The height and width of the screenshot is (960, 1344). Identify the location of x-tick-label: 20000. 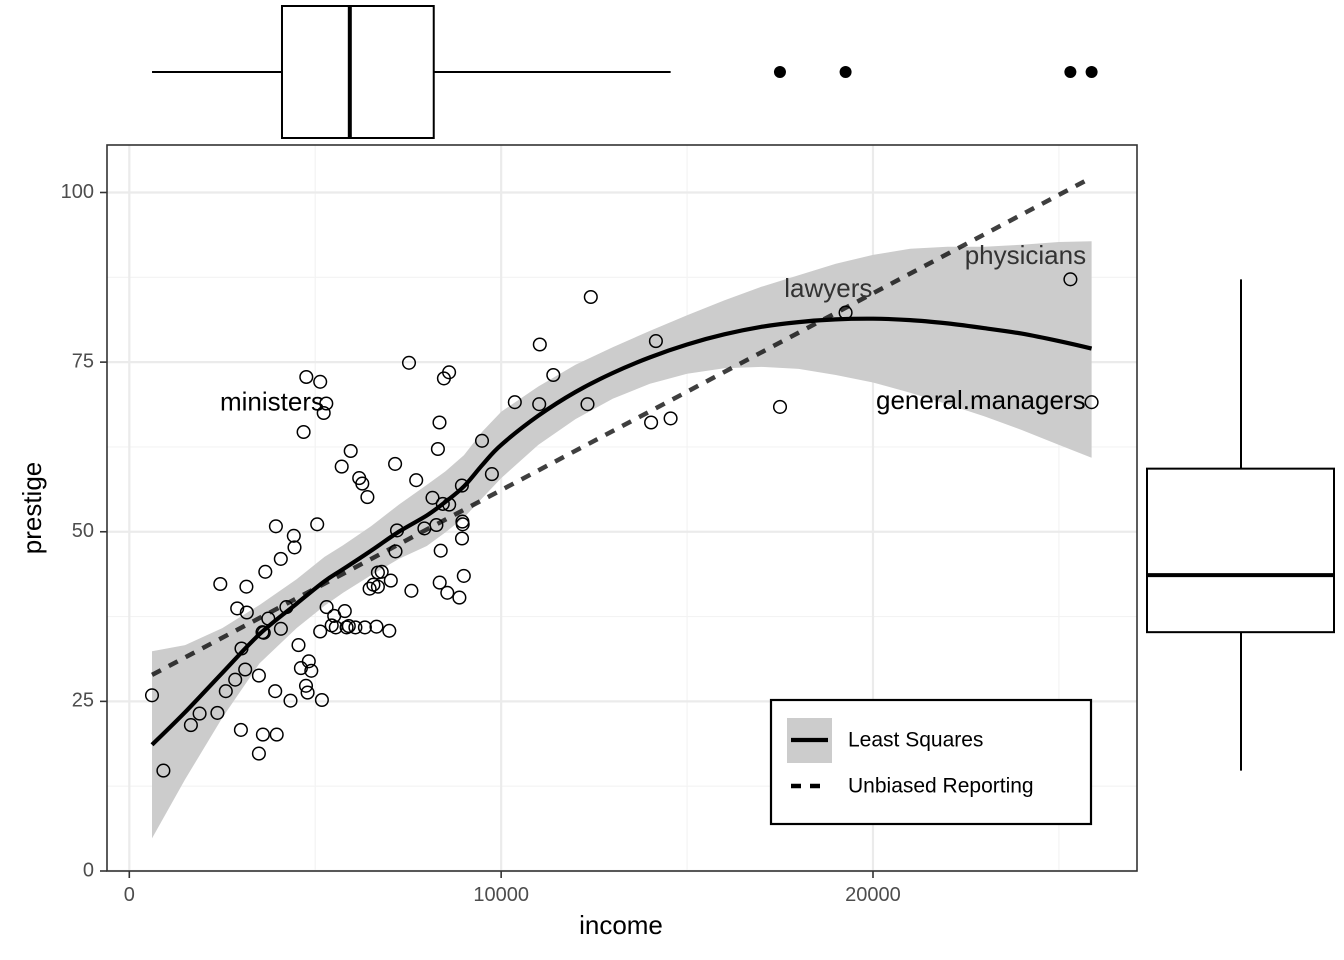
(873, 895).